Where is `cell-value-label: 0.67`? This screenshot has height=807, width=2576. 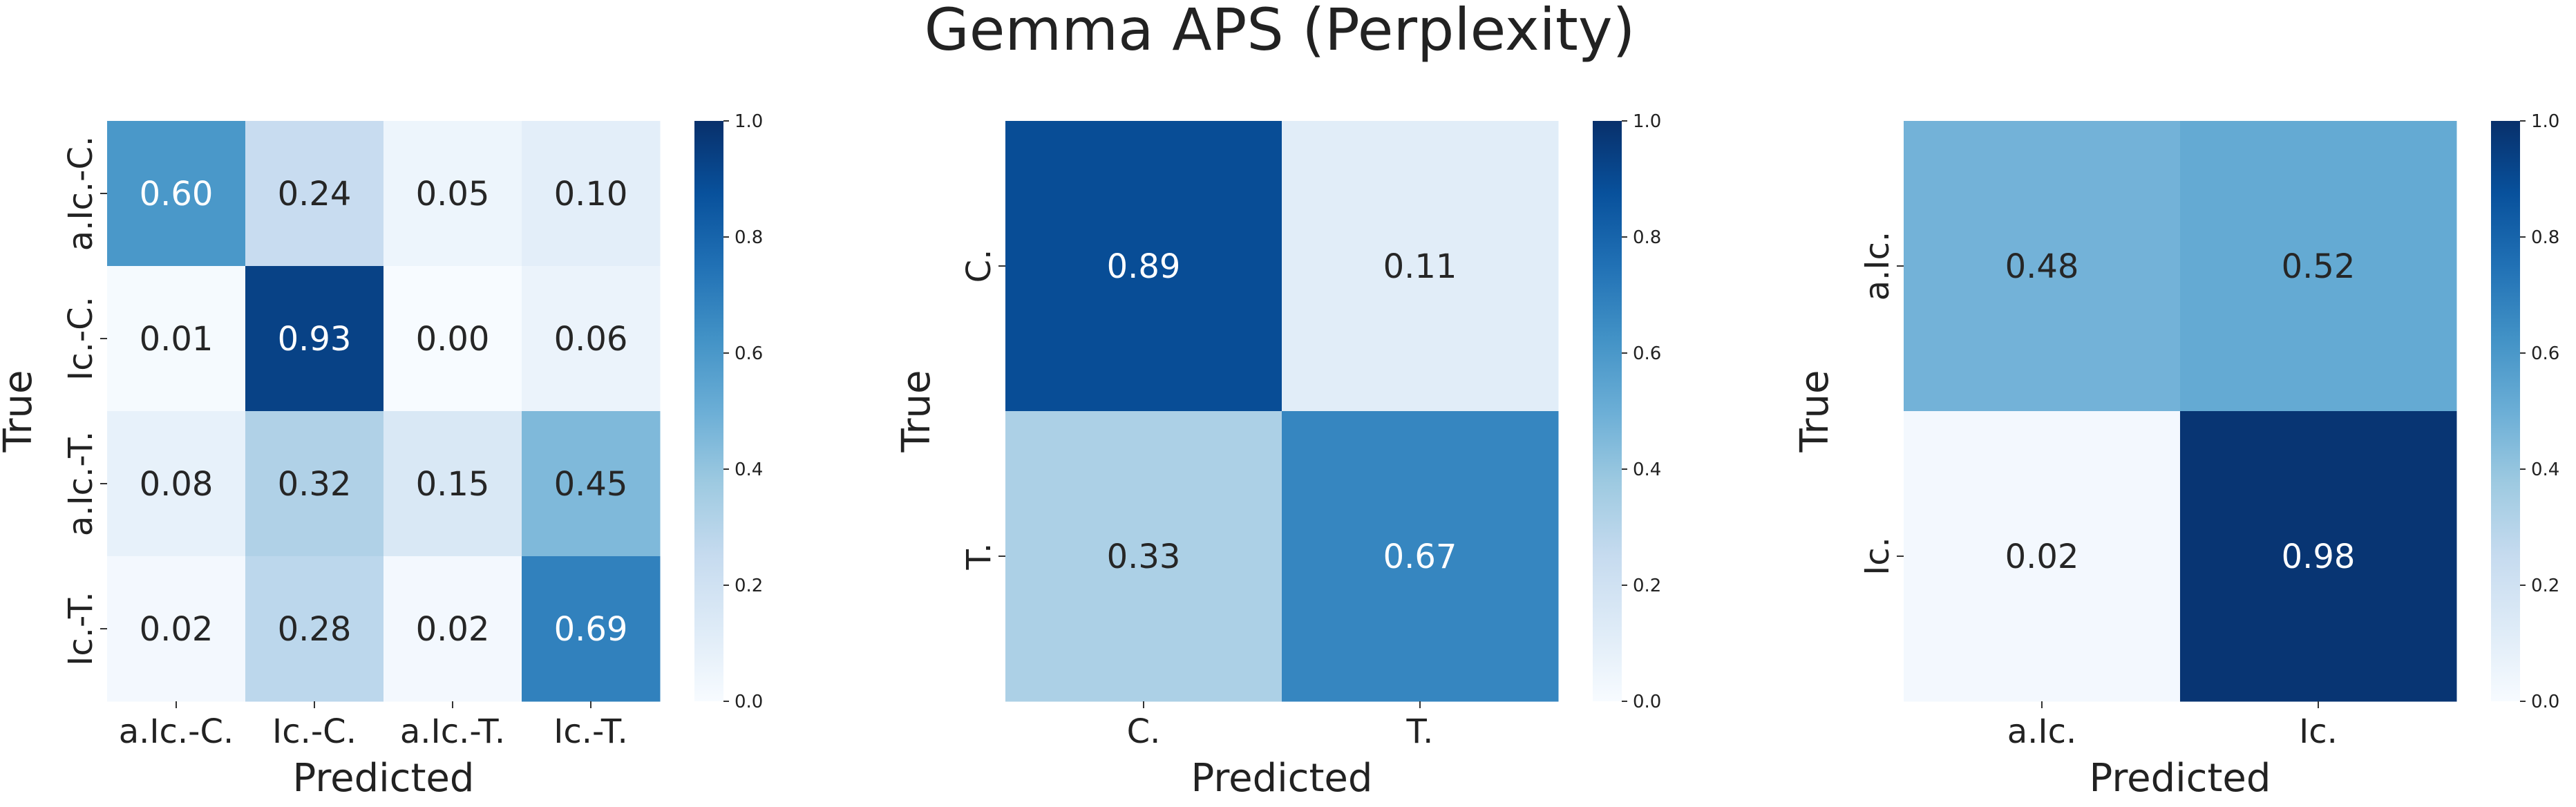
cell-value-label: 0.67 is located at coordinates (1420, 557).